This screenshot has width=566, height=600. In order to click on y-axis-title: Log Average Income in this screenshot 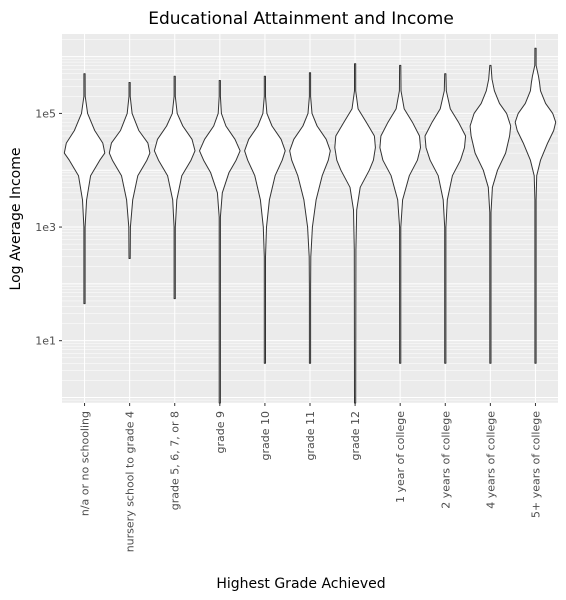, I will do `click(16, 219)`.